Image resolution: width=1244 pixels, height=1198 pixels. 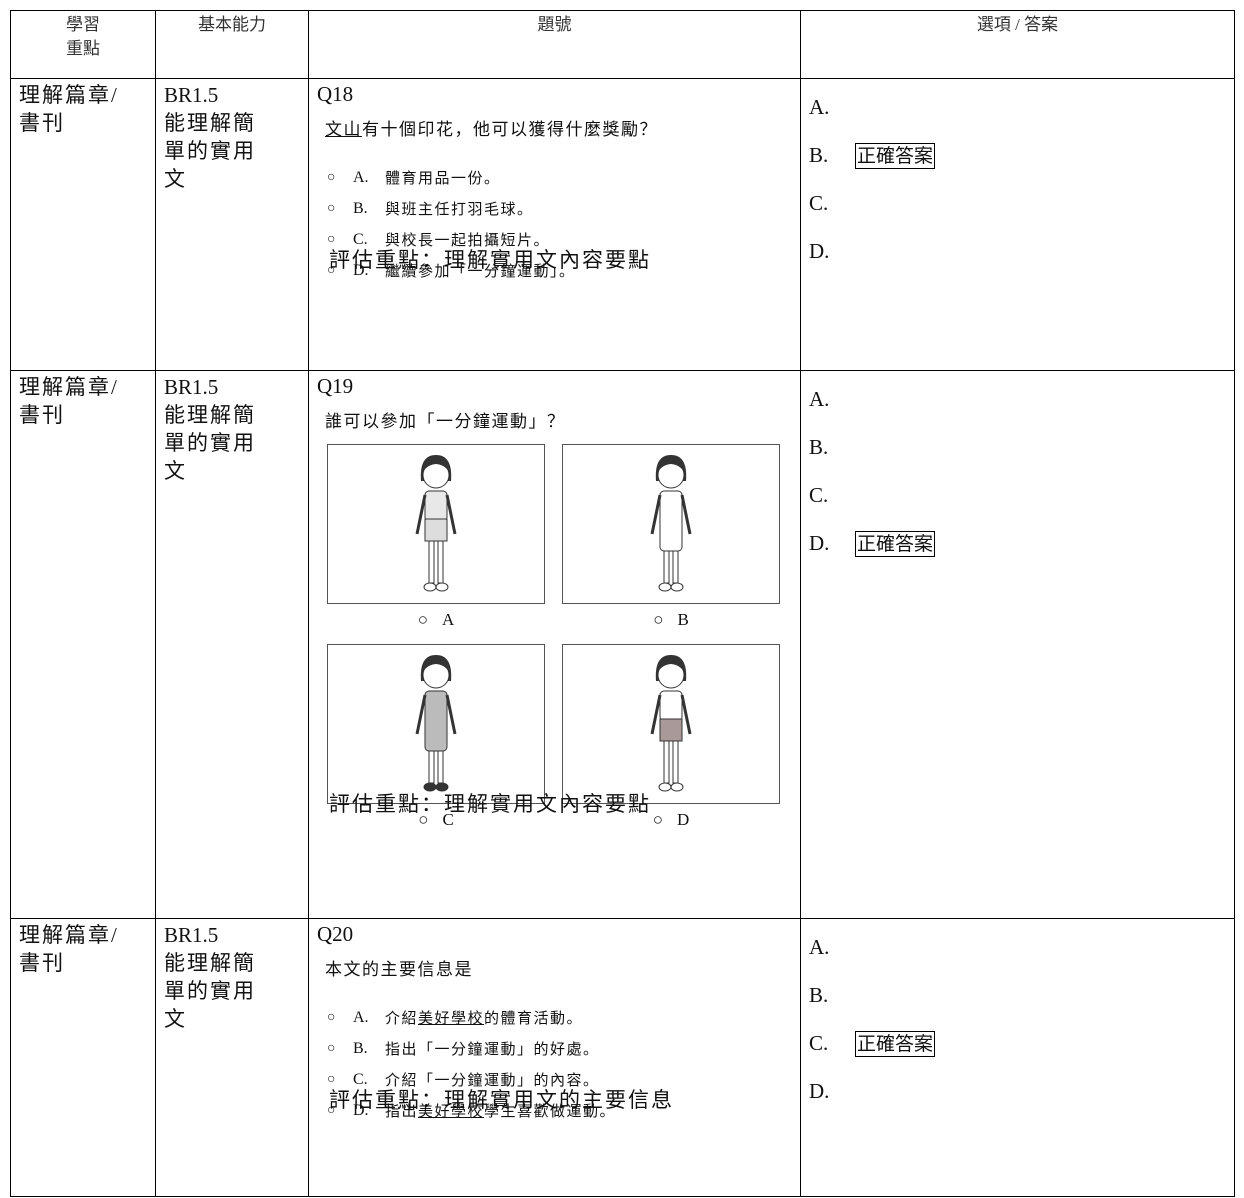 I want to click on skill-text: 能理解簡, so click(x=210, y=963).